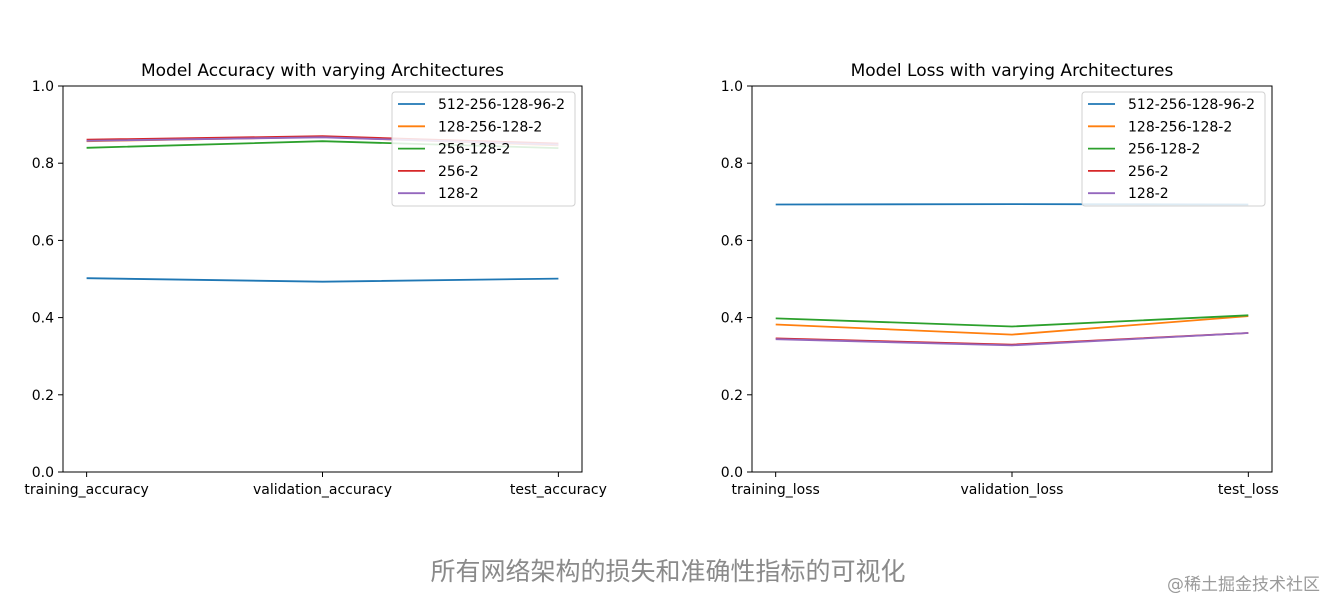 Image resolution: width=1336 pixels, height=610 pixels. I want to click on x-tick-label: training_loss, so click(776, 490).